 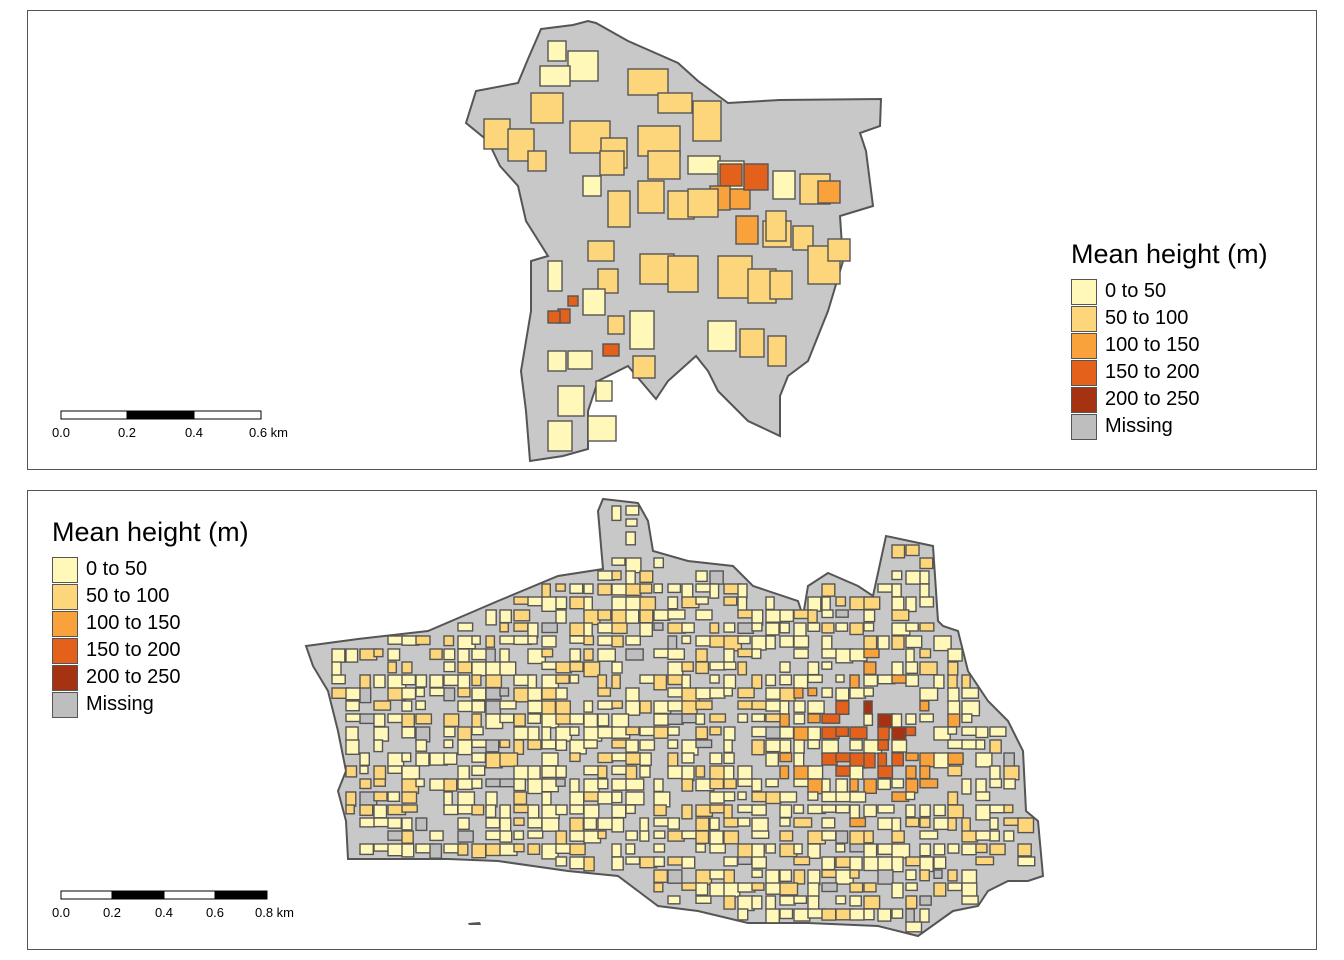 What do you see at coordinates (198, 909) in the screenshot?
I see `scalebar-bottom: 0.0 0.2 0.4 0.6 0.8 km` at bounding box center [198, 909].